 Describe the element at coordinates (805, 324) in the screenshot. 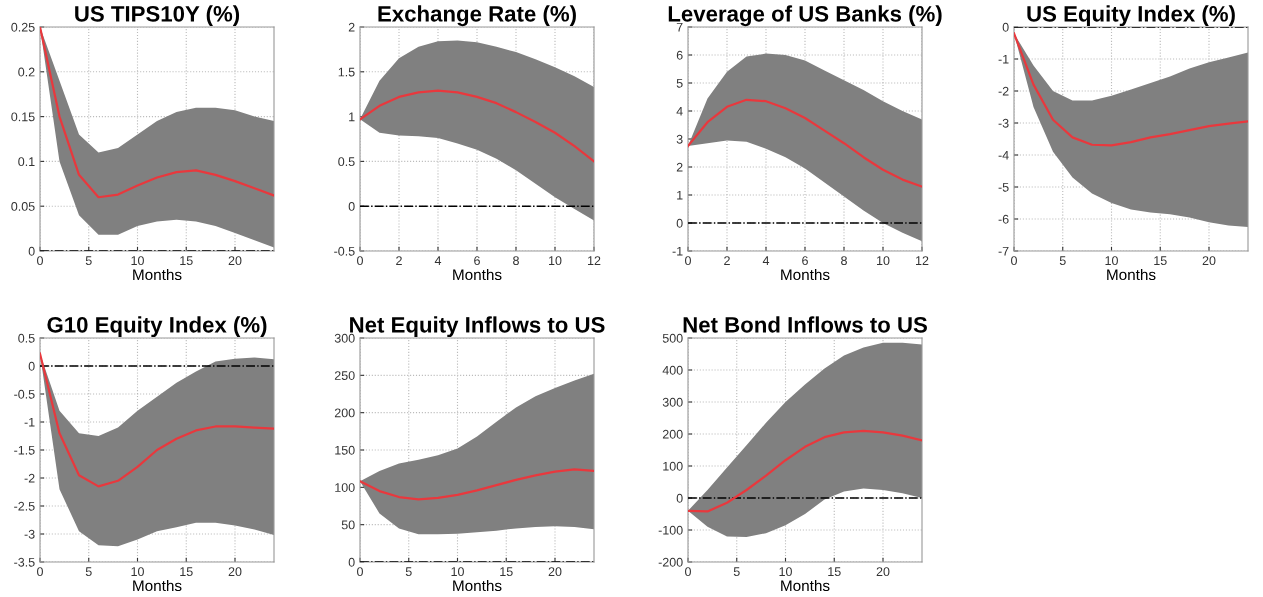

I see `chart-title: Net Bond Inflows to US` at that location.